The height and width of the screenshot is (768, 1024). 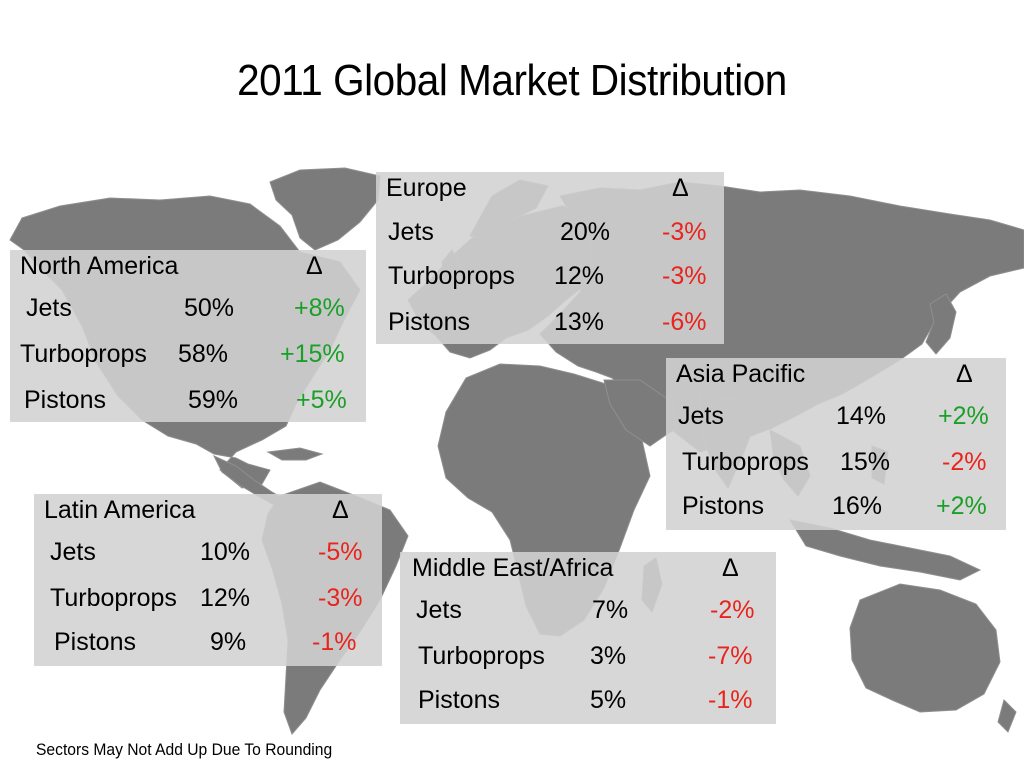 I want to click on row-change: -6%, so click(x=684, y=322).